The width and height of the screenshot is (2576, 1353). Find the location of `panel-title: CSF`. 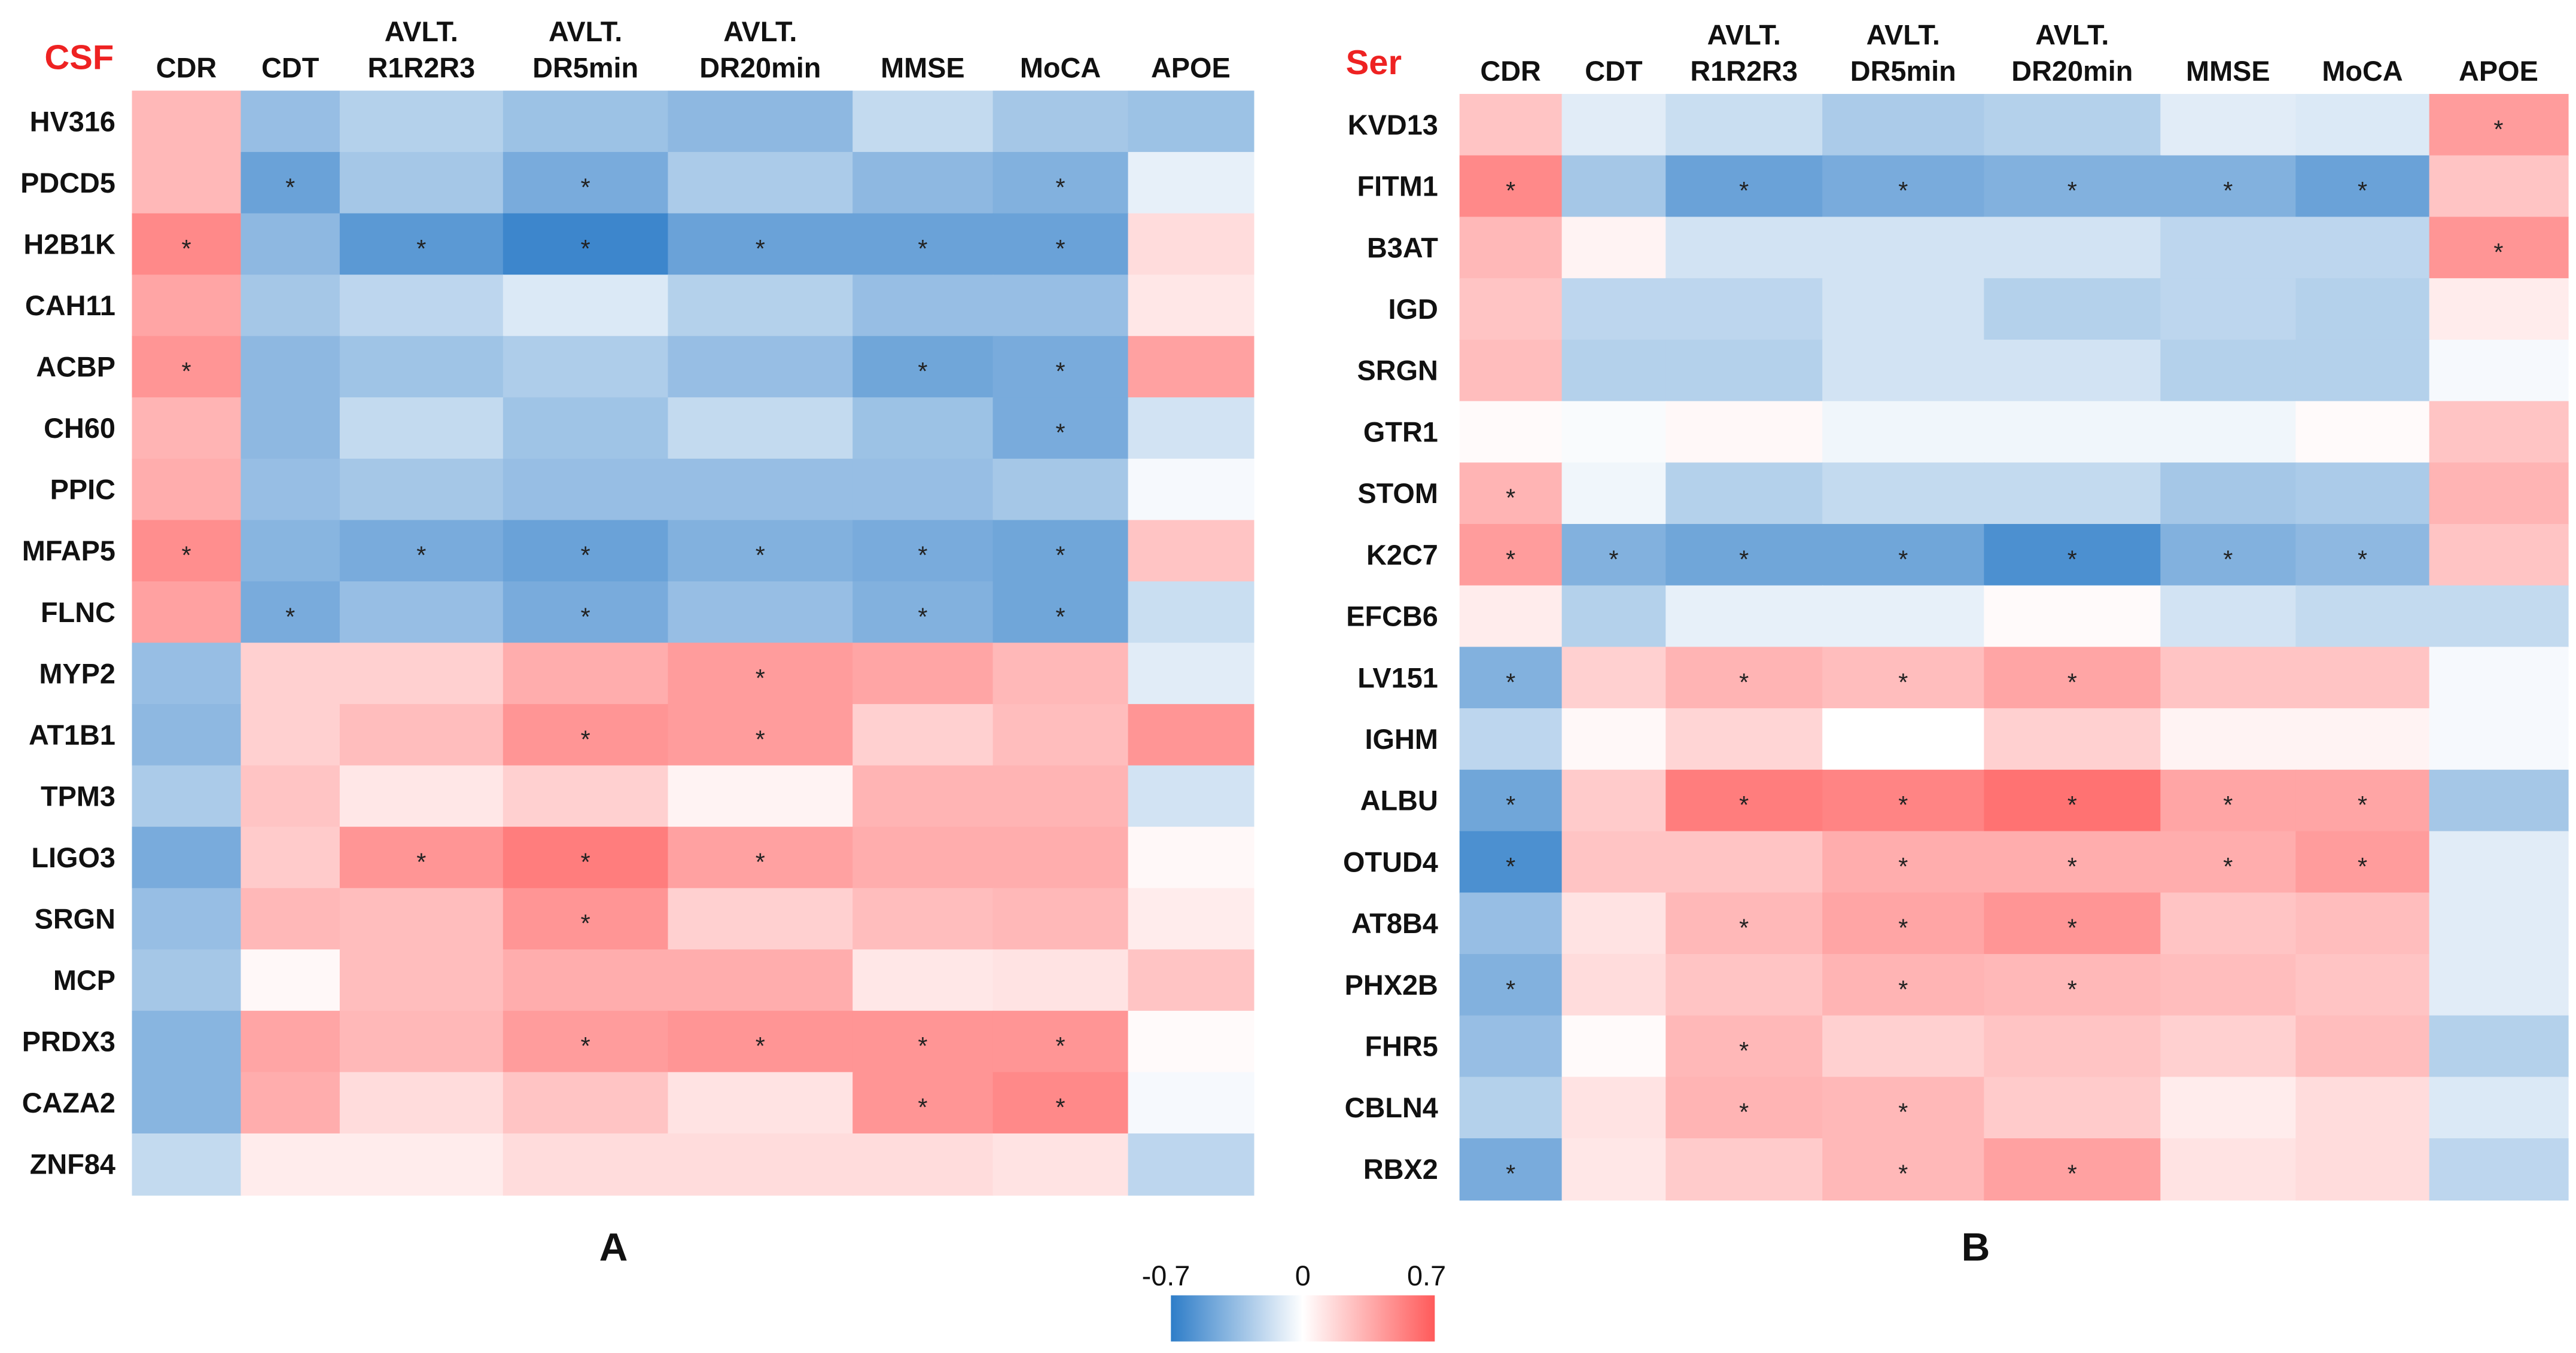

panel-title: CSF is located at coordinates (79, 58).